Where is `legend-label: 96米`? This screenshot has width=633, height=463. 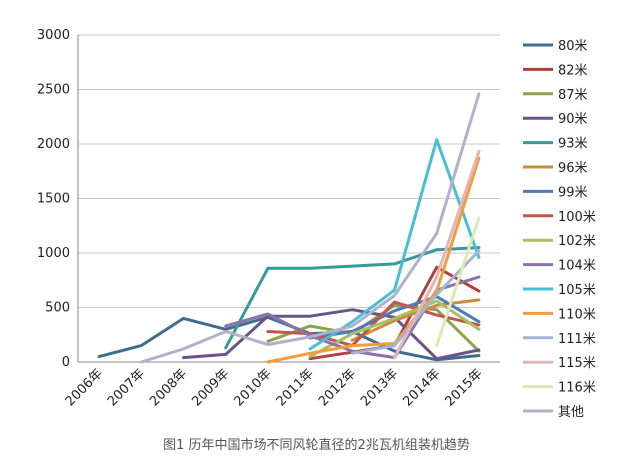
legend-label: 96米 is located at coordinates (573, 168).